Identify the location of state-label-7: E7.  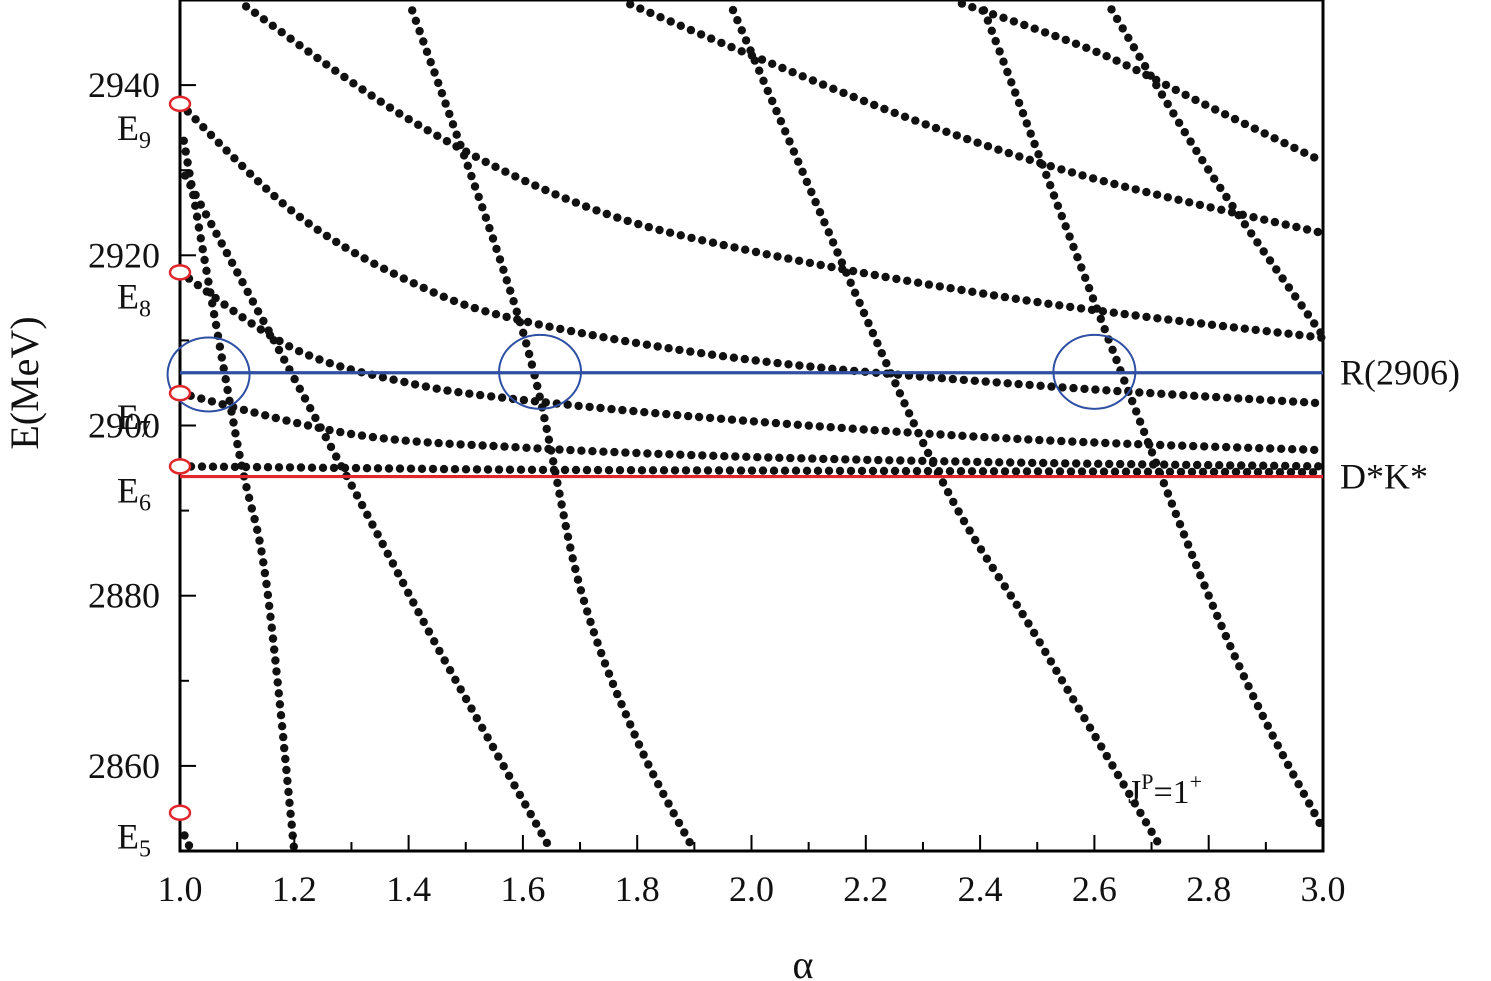
(134, 420).